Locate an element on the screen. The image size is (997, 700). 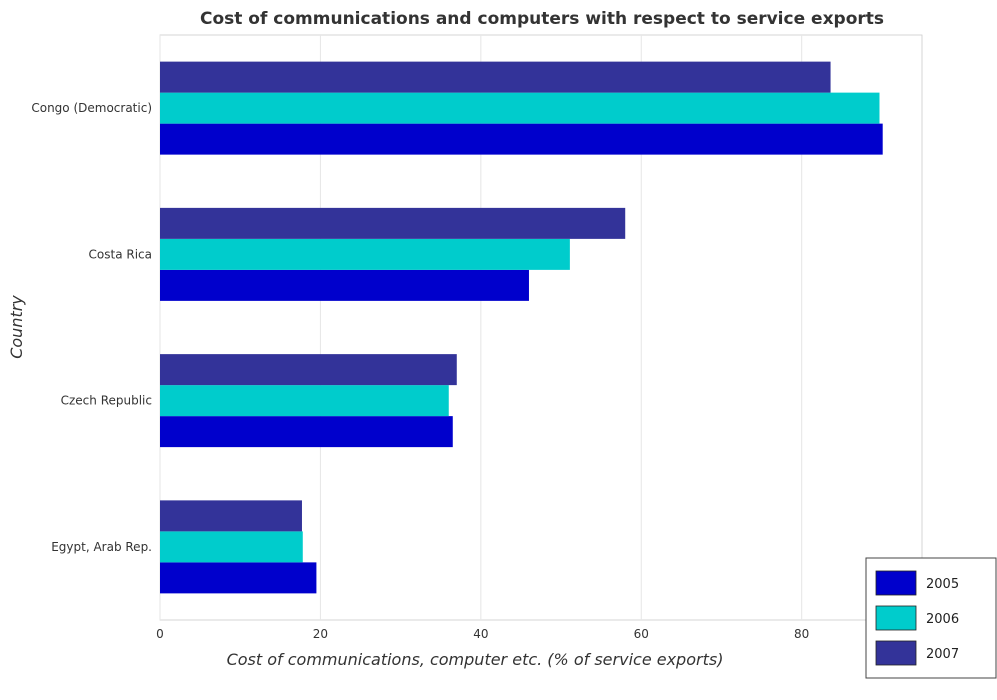
x-tick-label: 60 is located at coordinates (641, 634).